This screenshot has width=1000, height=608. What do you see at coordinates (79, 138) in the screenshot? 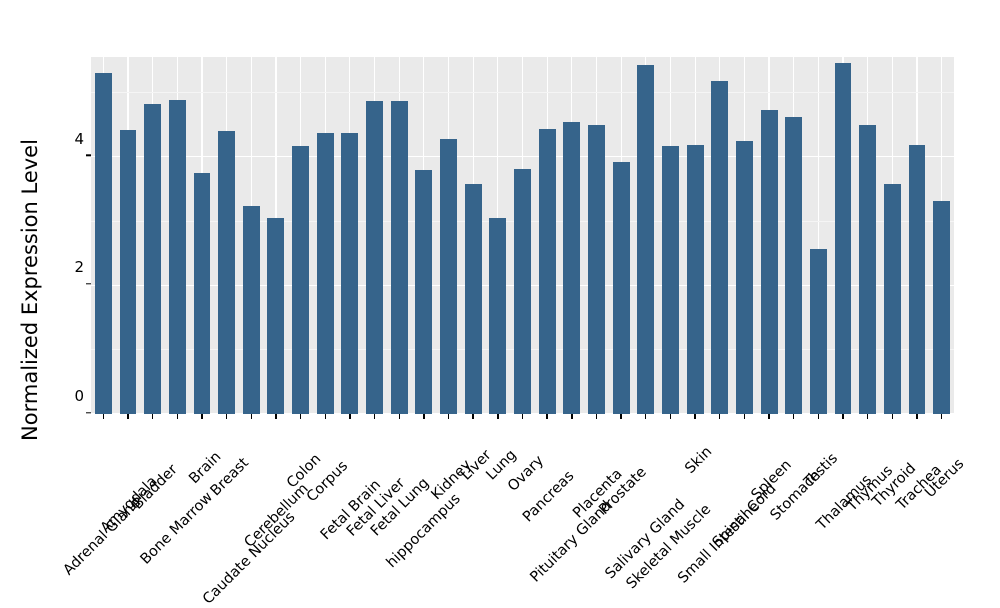
I see `y-tick-label: 4` at bounding box center [79, 138].